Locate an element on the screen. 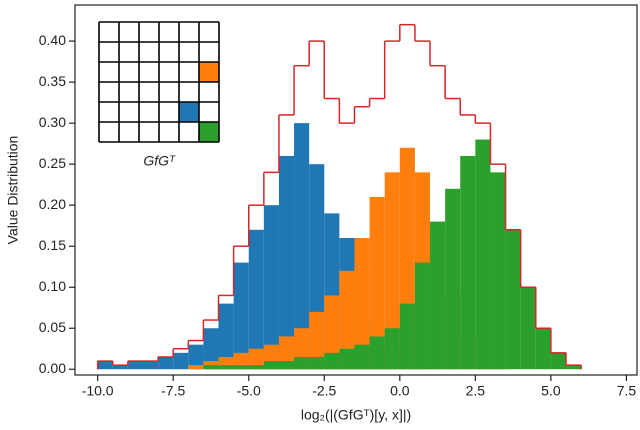 Image resolution: width=640 pixels, height=430 pixels. x-tick-label: -5.0 is located at coordinates (249, 391).